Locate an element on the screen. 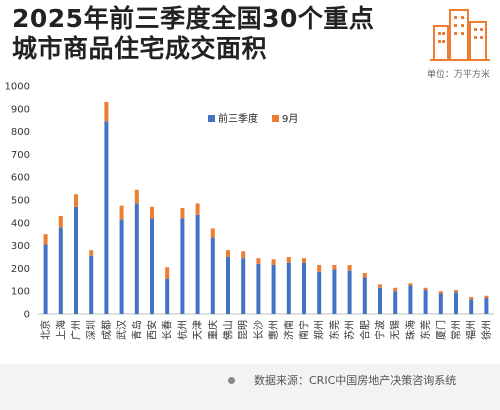 This screenshot has width=500, height=410. x-tick-label: 宁波 is located at coordinates (380, 330).